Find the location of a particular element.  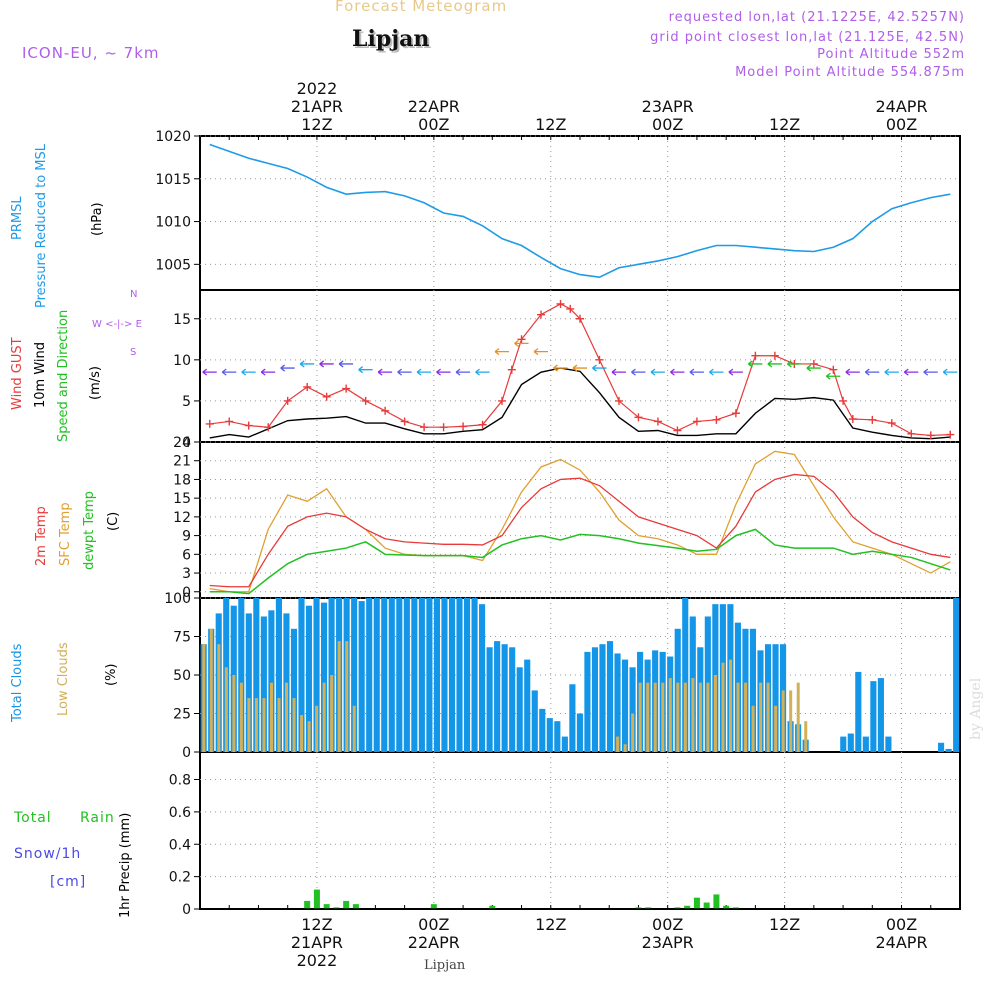

temp-panel-frame is located at coordinates (580, 520).